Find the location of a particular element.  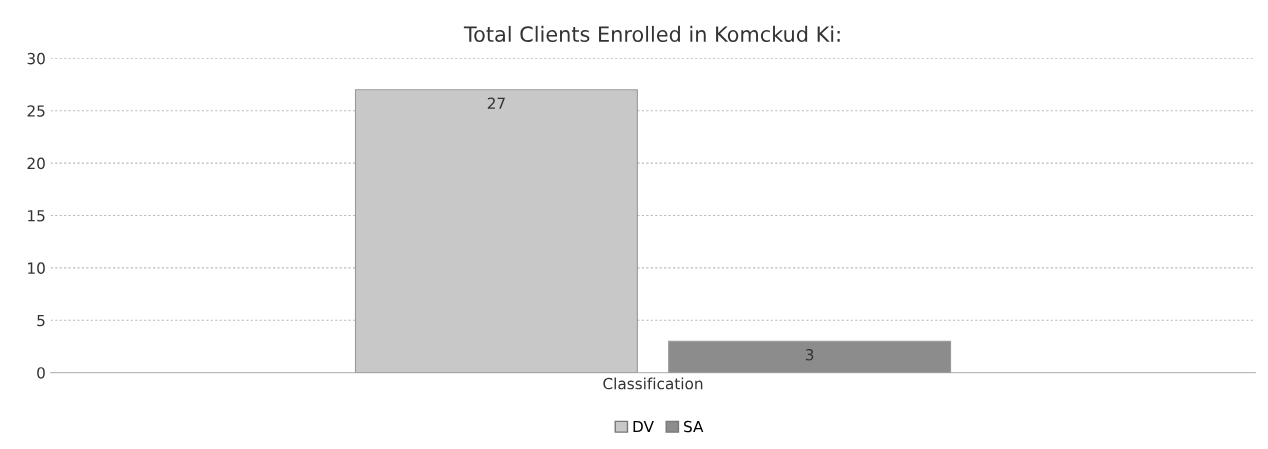

y-tick-label: 5 is located at coordinates (41, 320).